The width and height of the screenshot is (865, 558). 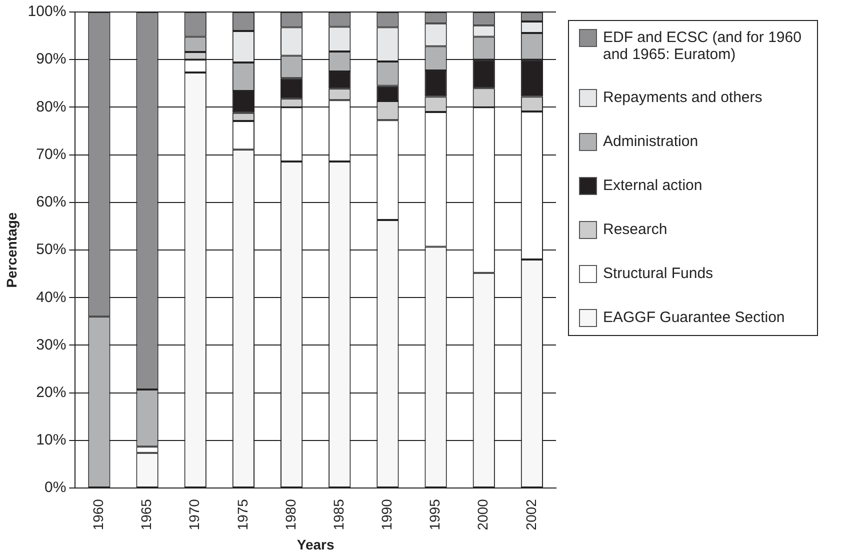 I want to click on x-axis-title: Years, so click(x=315, y=544).